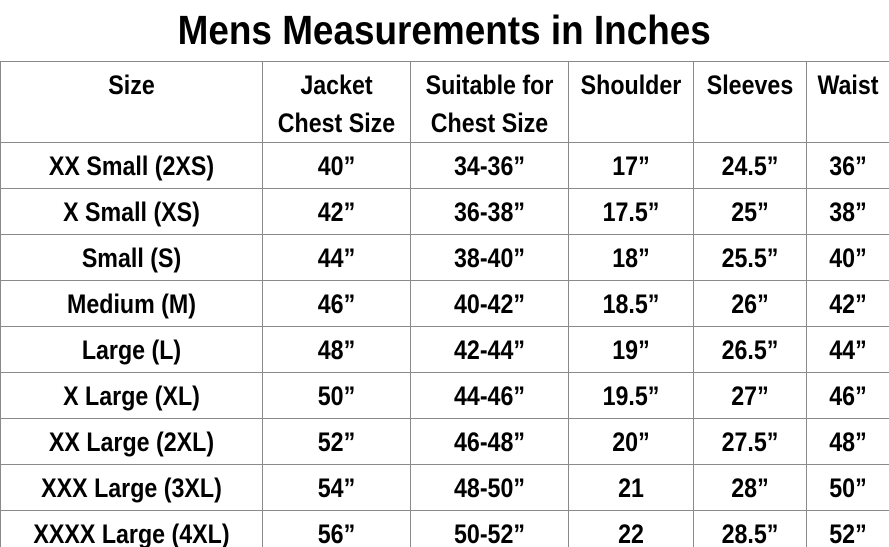 The height and width of the screenshot is (547, 889). I want to click on table-cell: 36”, so click(847, 165).